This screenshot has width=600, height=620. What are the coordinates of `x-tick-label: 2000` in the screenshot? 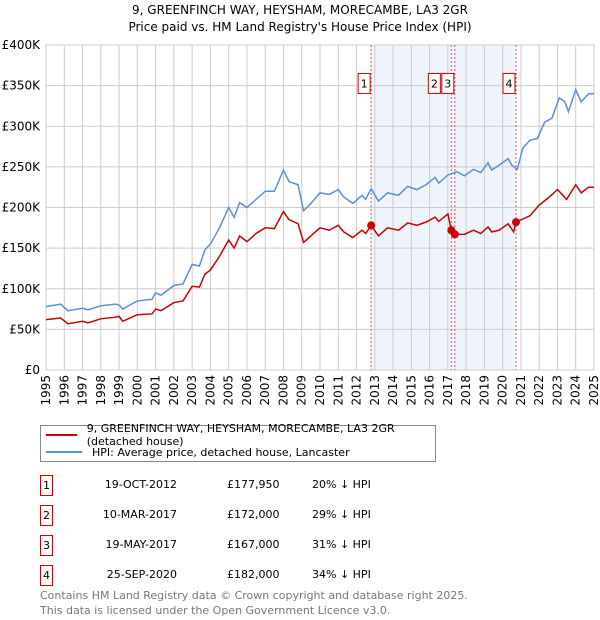 It's located at (137, 390).